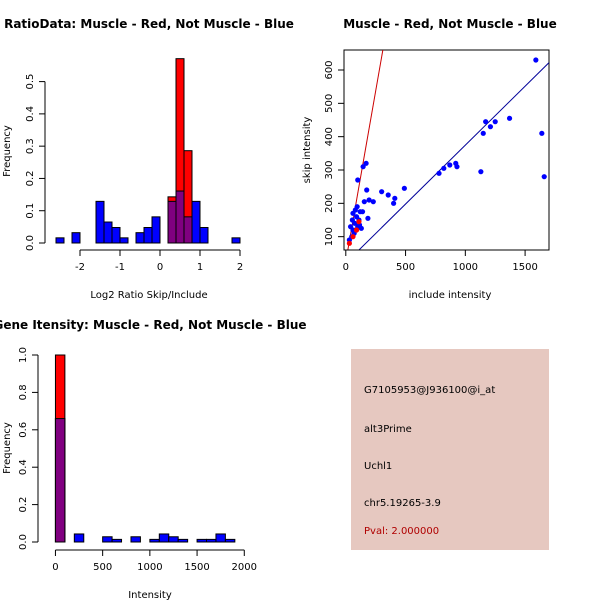 The height and width of the screenshot is (600, 600). What do you see at coordinates (240, 267) in the screenshot?
I see `x-tick-label: 2` at bounding box center [240, 267].